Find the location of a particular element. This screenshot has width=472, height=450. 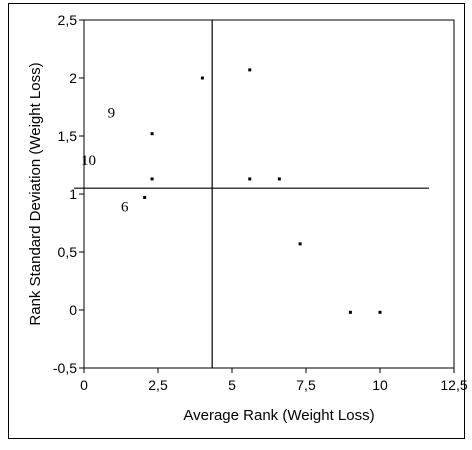

y-tick-label: 1,5 is located at coordinates (68, 136).